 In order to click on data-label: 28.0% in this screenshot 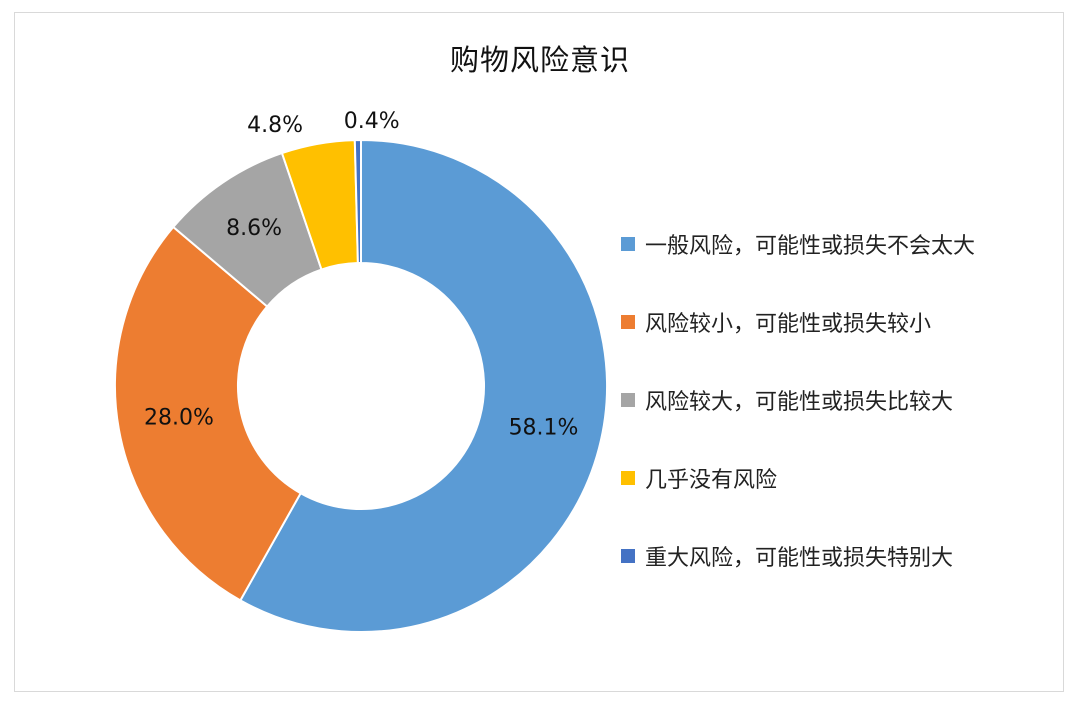, I will do `click(179, 418)`.